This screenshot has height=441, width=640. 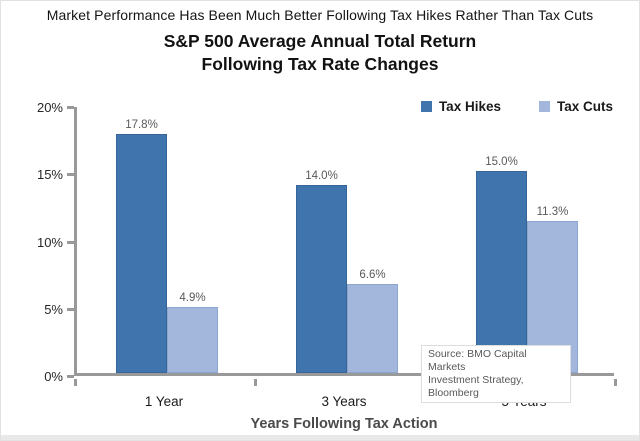 What do you see at coordinates (192, 298) in the screenshot?
I see `bar-value-label: 4.9%` at bounding box center [192, 298].